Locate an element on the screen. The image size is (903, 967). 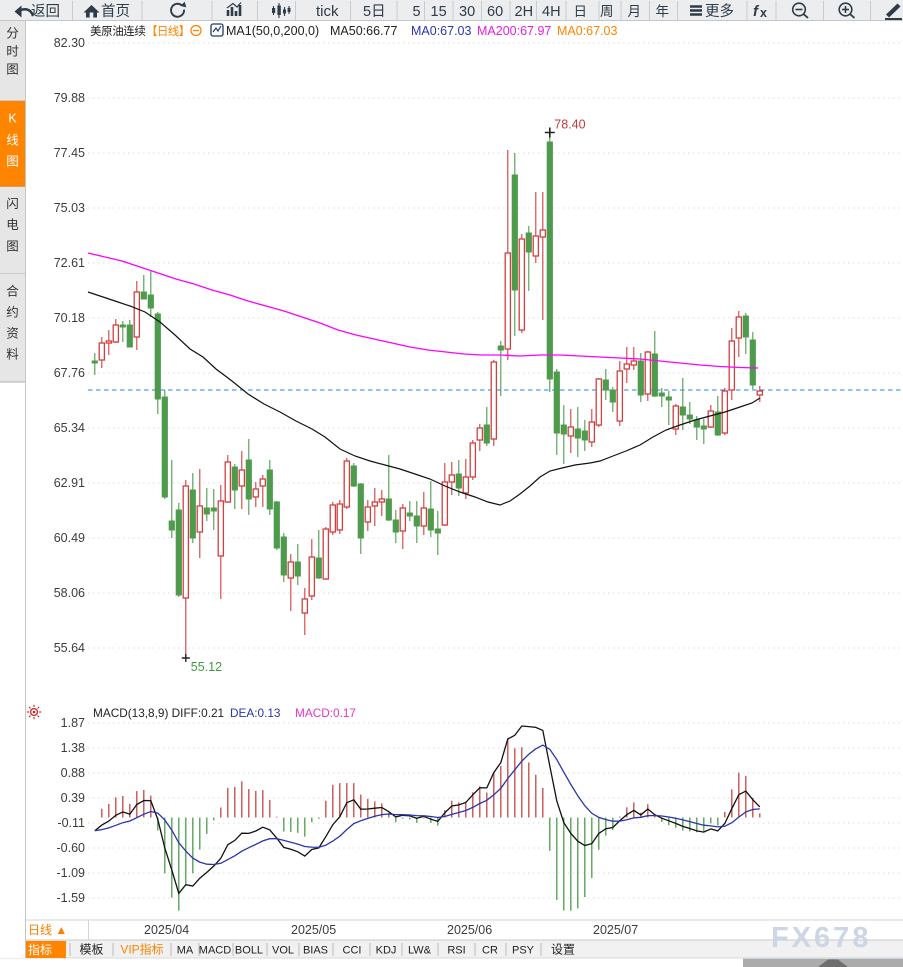
svg-text: 日 is located at coordinates (581, 11).